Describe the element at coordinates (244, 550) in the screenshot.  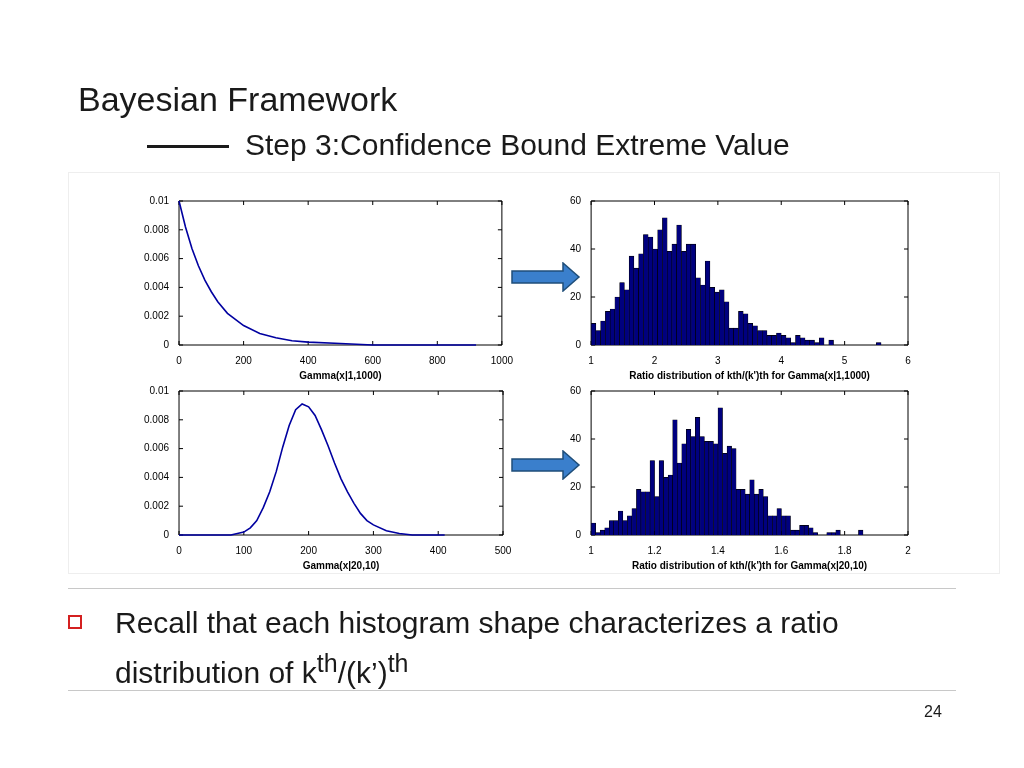
I see `x-tick-label: 100` at that location.